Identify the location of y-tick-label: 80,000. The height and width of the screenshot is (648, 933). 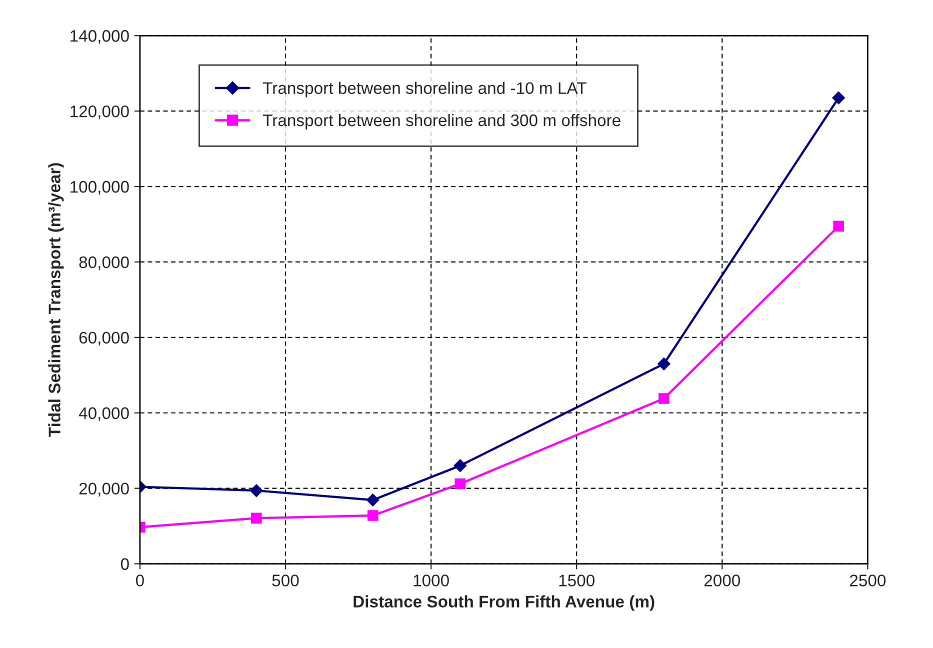
(104, 263).